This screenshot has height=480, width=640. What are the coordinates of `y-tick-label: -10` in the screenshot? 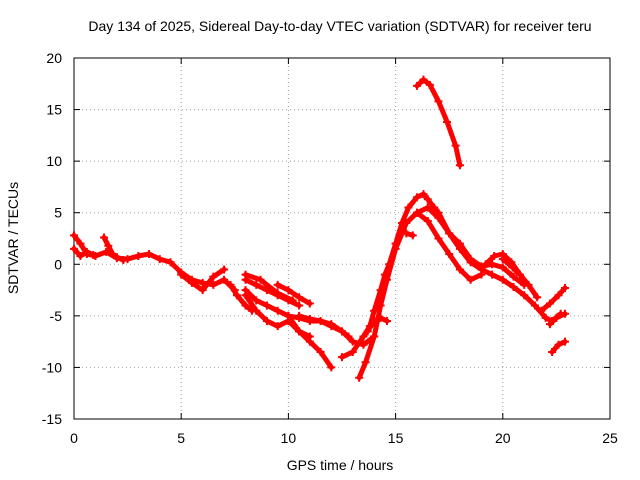 It's located at (52, 367).